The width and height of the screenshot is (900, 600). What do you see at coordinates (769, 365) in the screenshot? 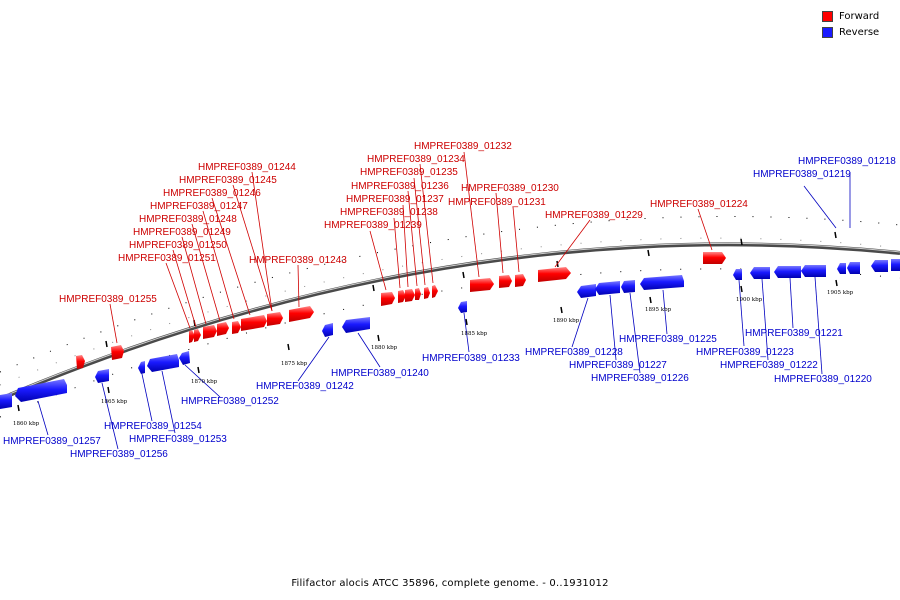
I see `reverse-gene-label: HMPREF0389_01222` at bounding box center [769, 365].